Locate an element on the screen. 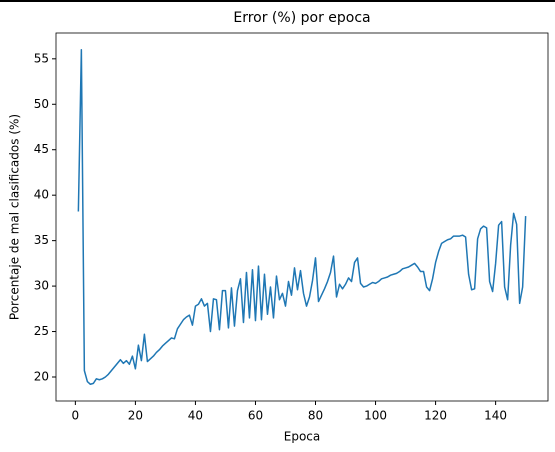 Image resolution: width=555 pixels, height=452 pixels. y-tick-label: 45 is located at coordinates (41, 149).